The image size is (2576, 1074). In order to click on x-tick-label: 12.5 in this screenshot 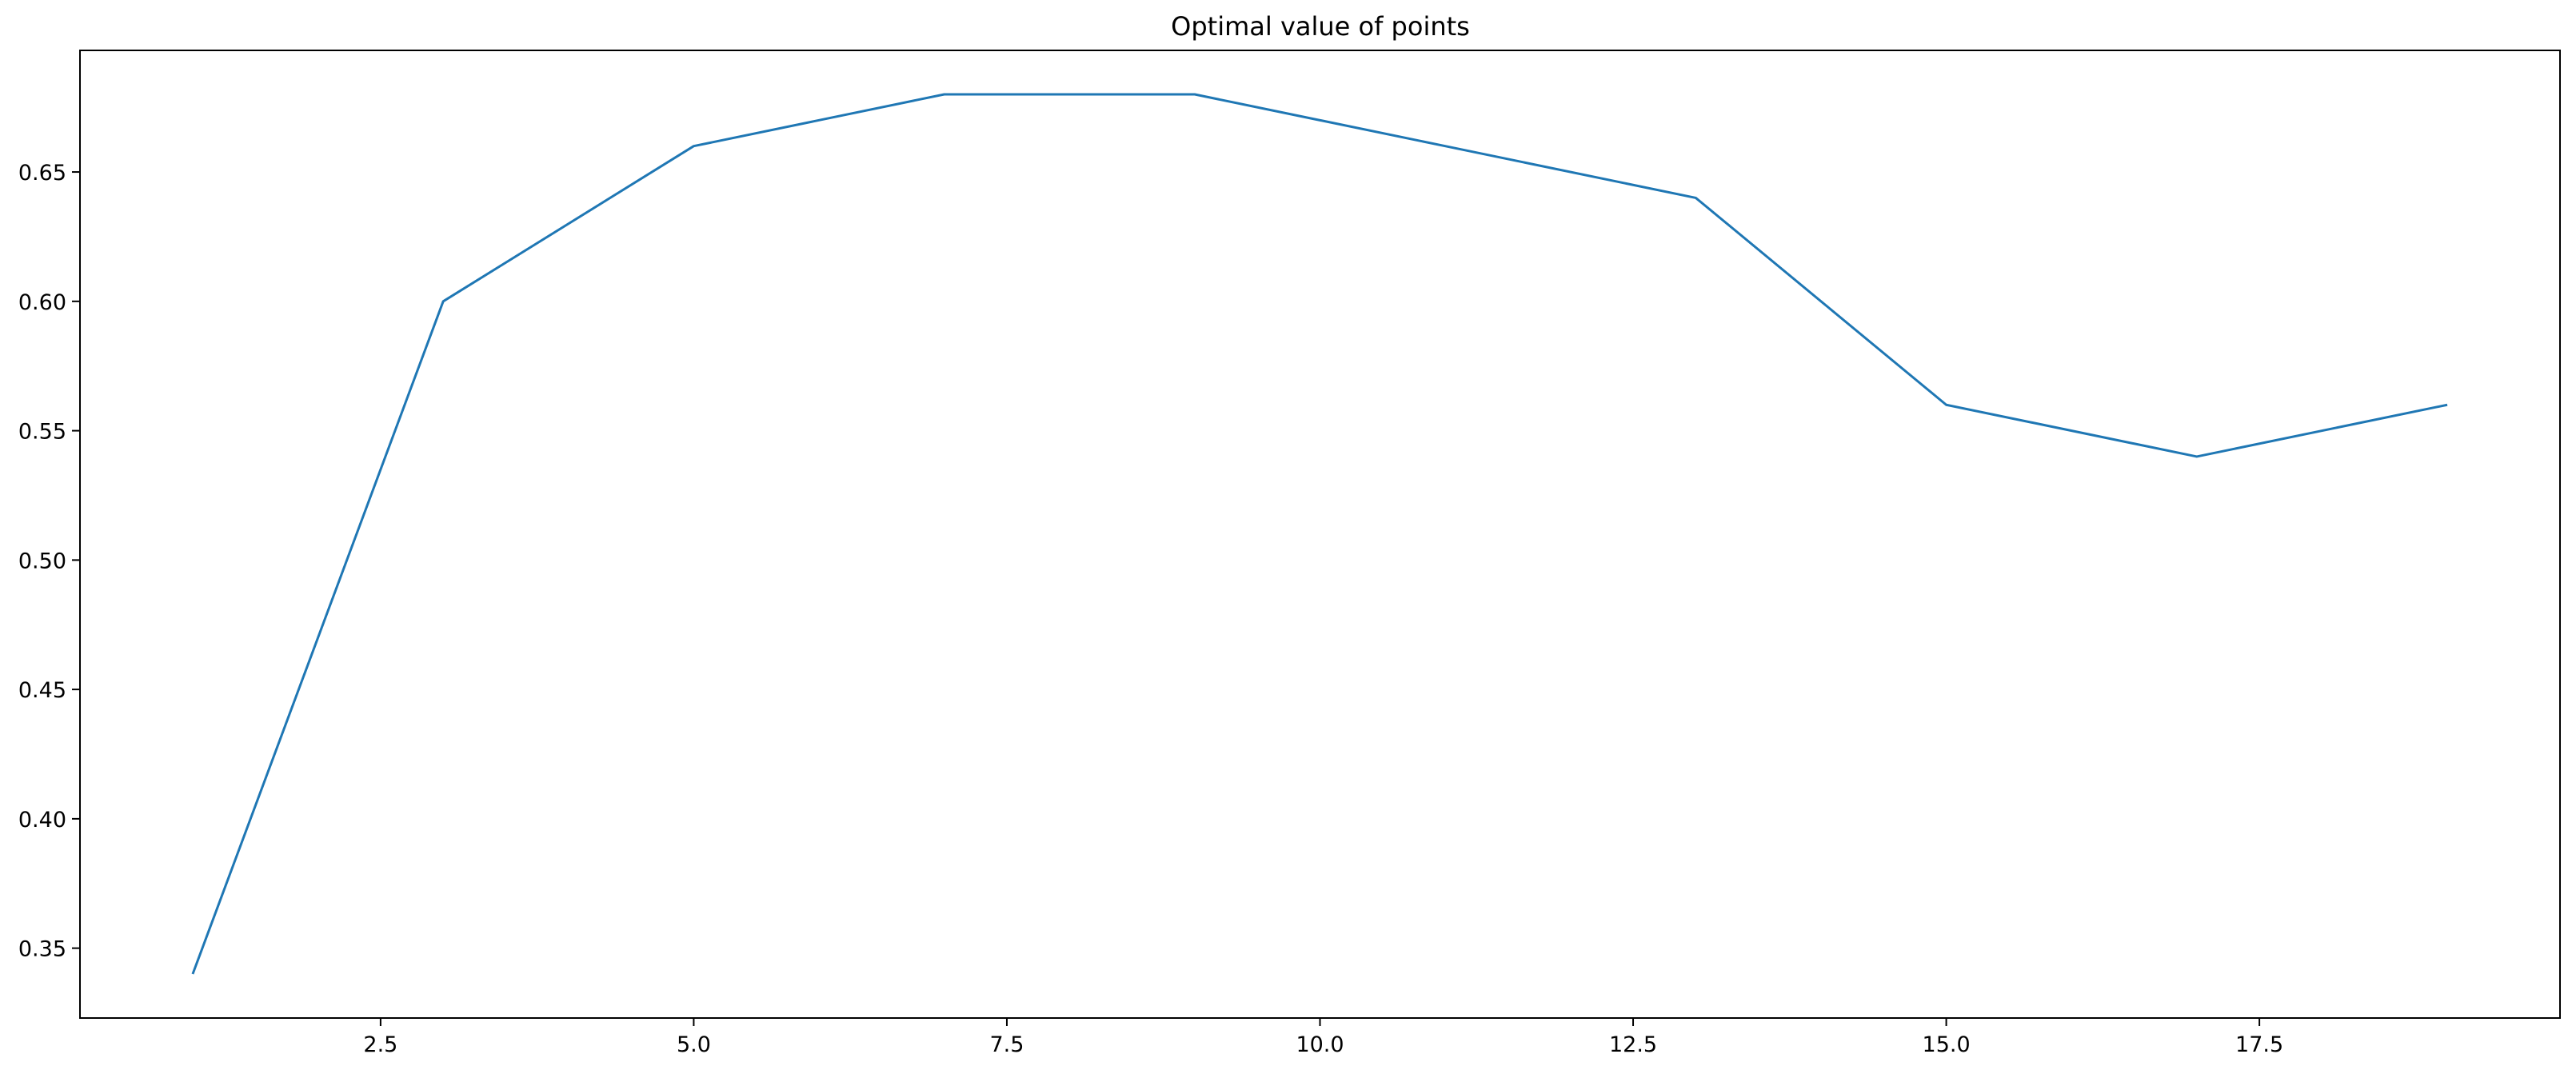, I will do `click(1633, 1044)`.